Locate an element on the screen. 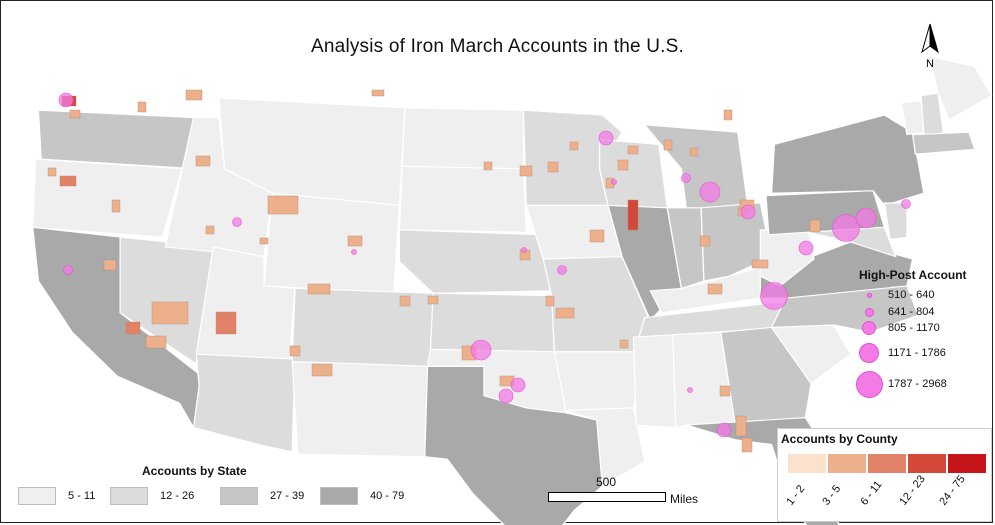 This screenshot has height=525, width=995. state-legend-item: 27 - 39 is located at coordinates (262, 496).